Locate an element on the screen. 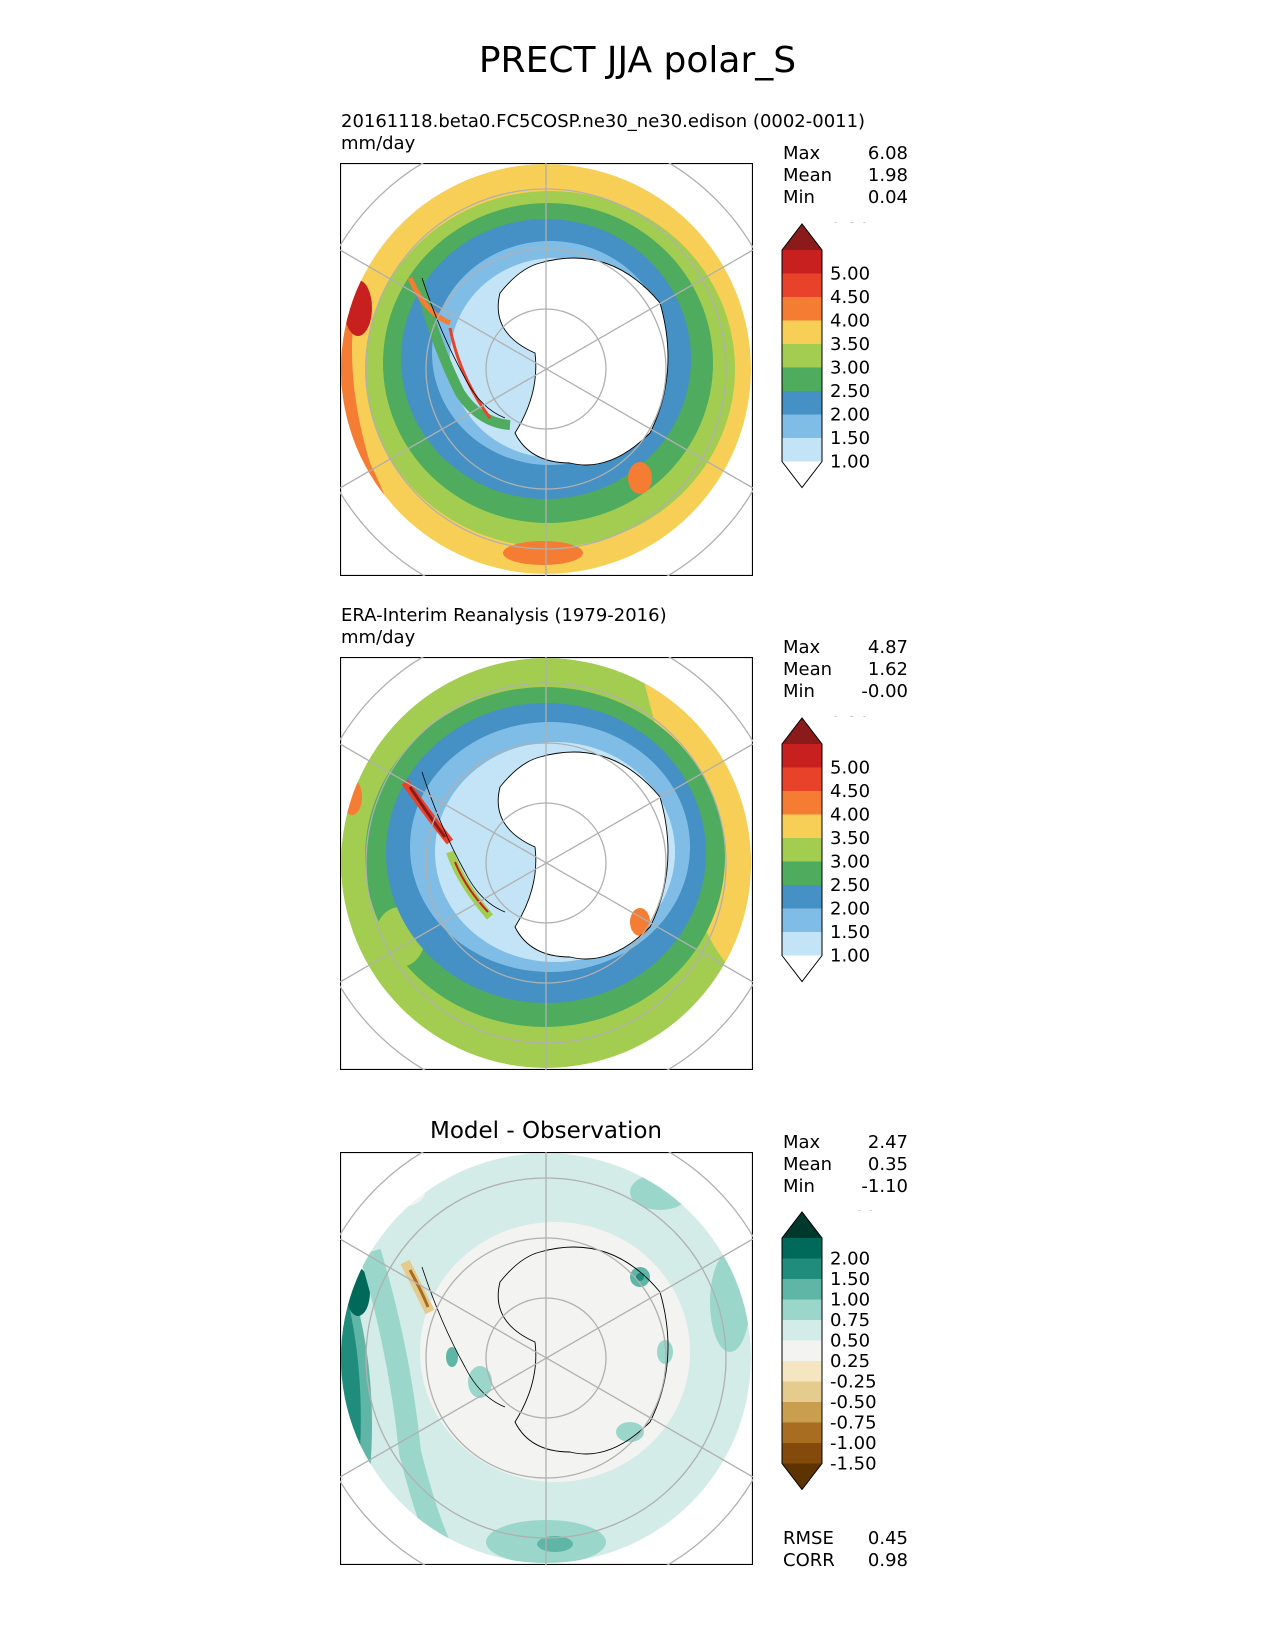 This screenshot has height=1650, width=1275. figure-title: PRECT JJA polar_S is located at coordinates (637, 60).